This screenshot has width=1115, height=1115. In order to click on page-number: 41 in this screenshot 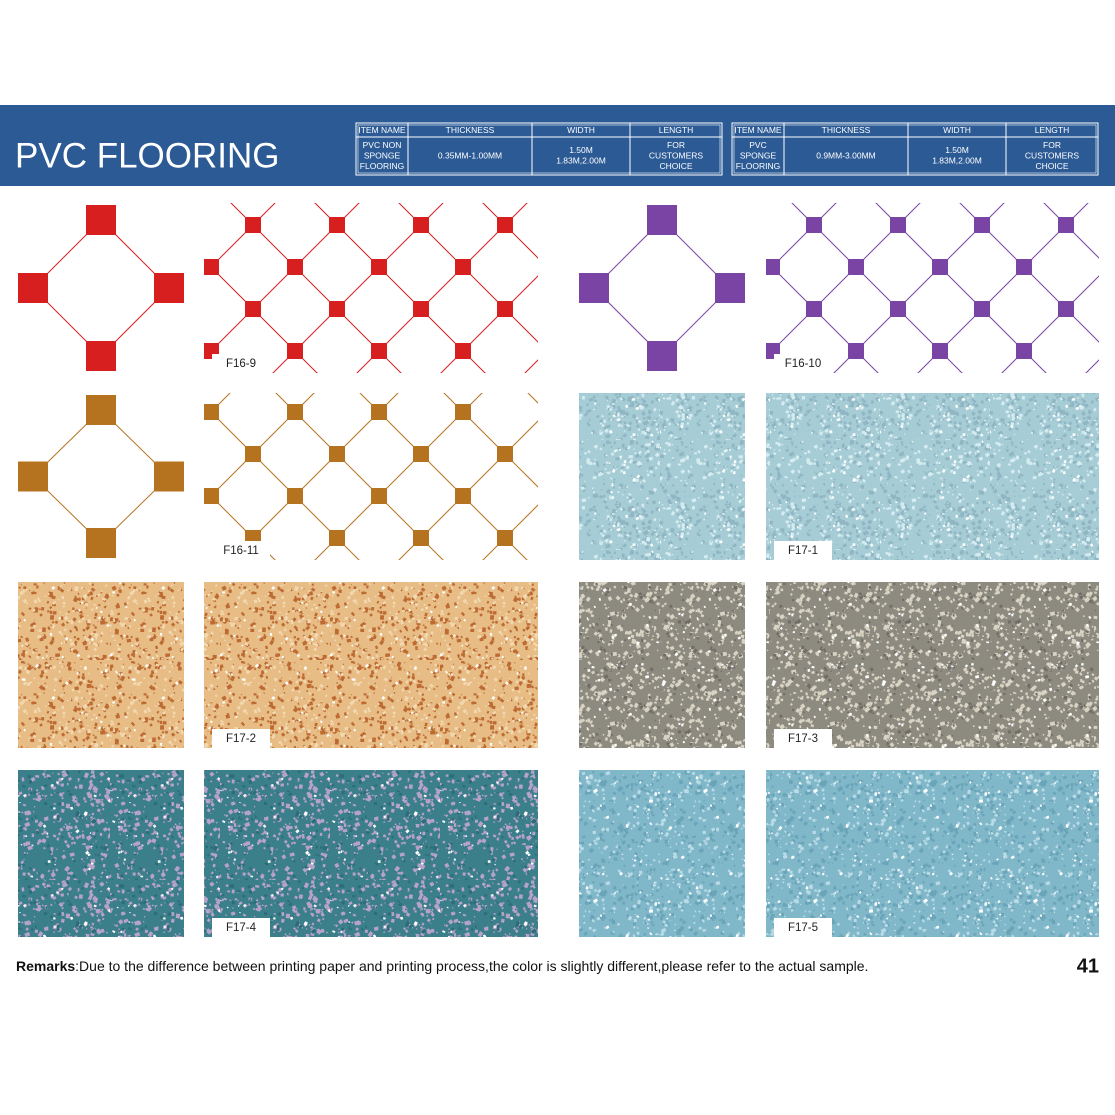, I will do `click(1088, 966)`.